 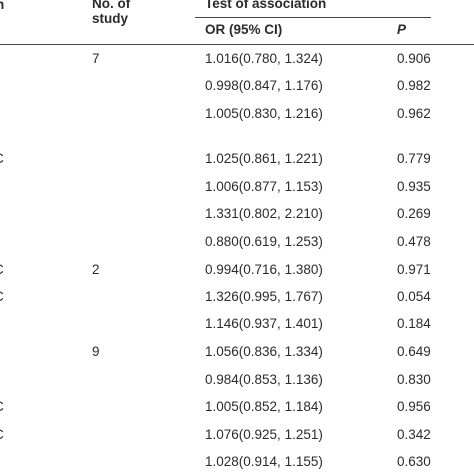 What do you see at coordinates (266, 5) in the screenshot?
I see `group-header: Test of association` at bounding box center [266, 5].